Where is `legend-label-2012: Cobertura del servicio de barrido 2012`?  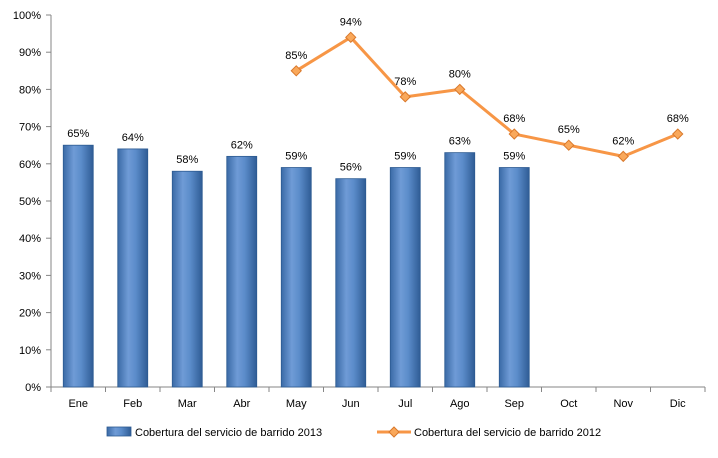 legend-label-2012: Cobertura del servicio de barrido 2012 is located at coordinates (507, 433).